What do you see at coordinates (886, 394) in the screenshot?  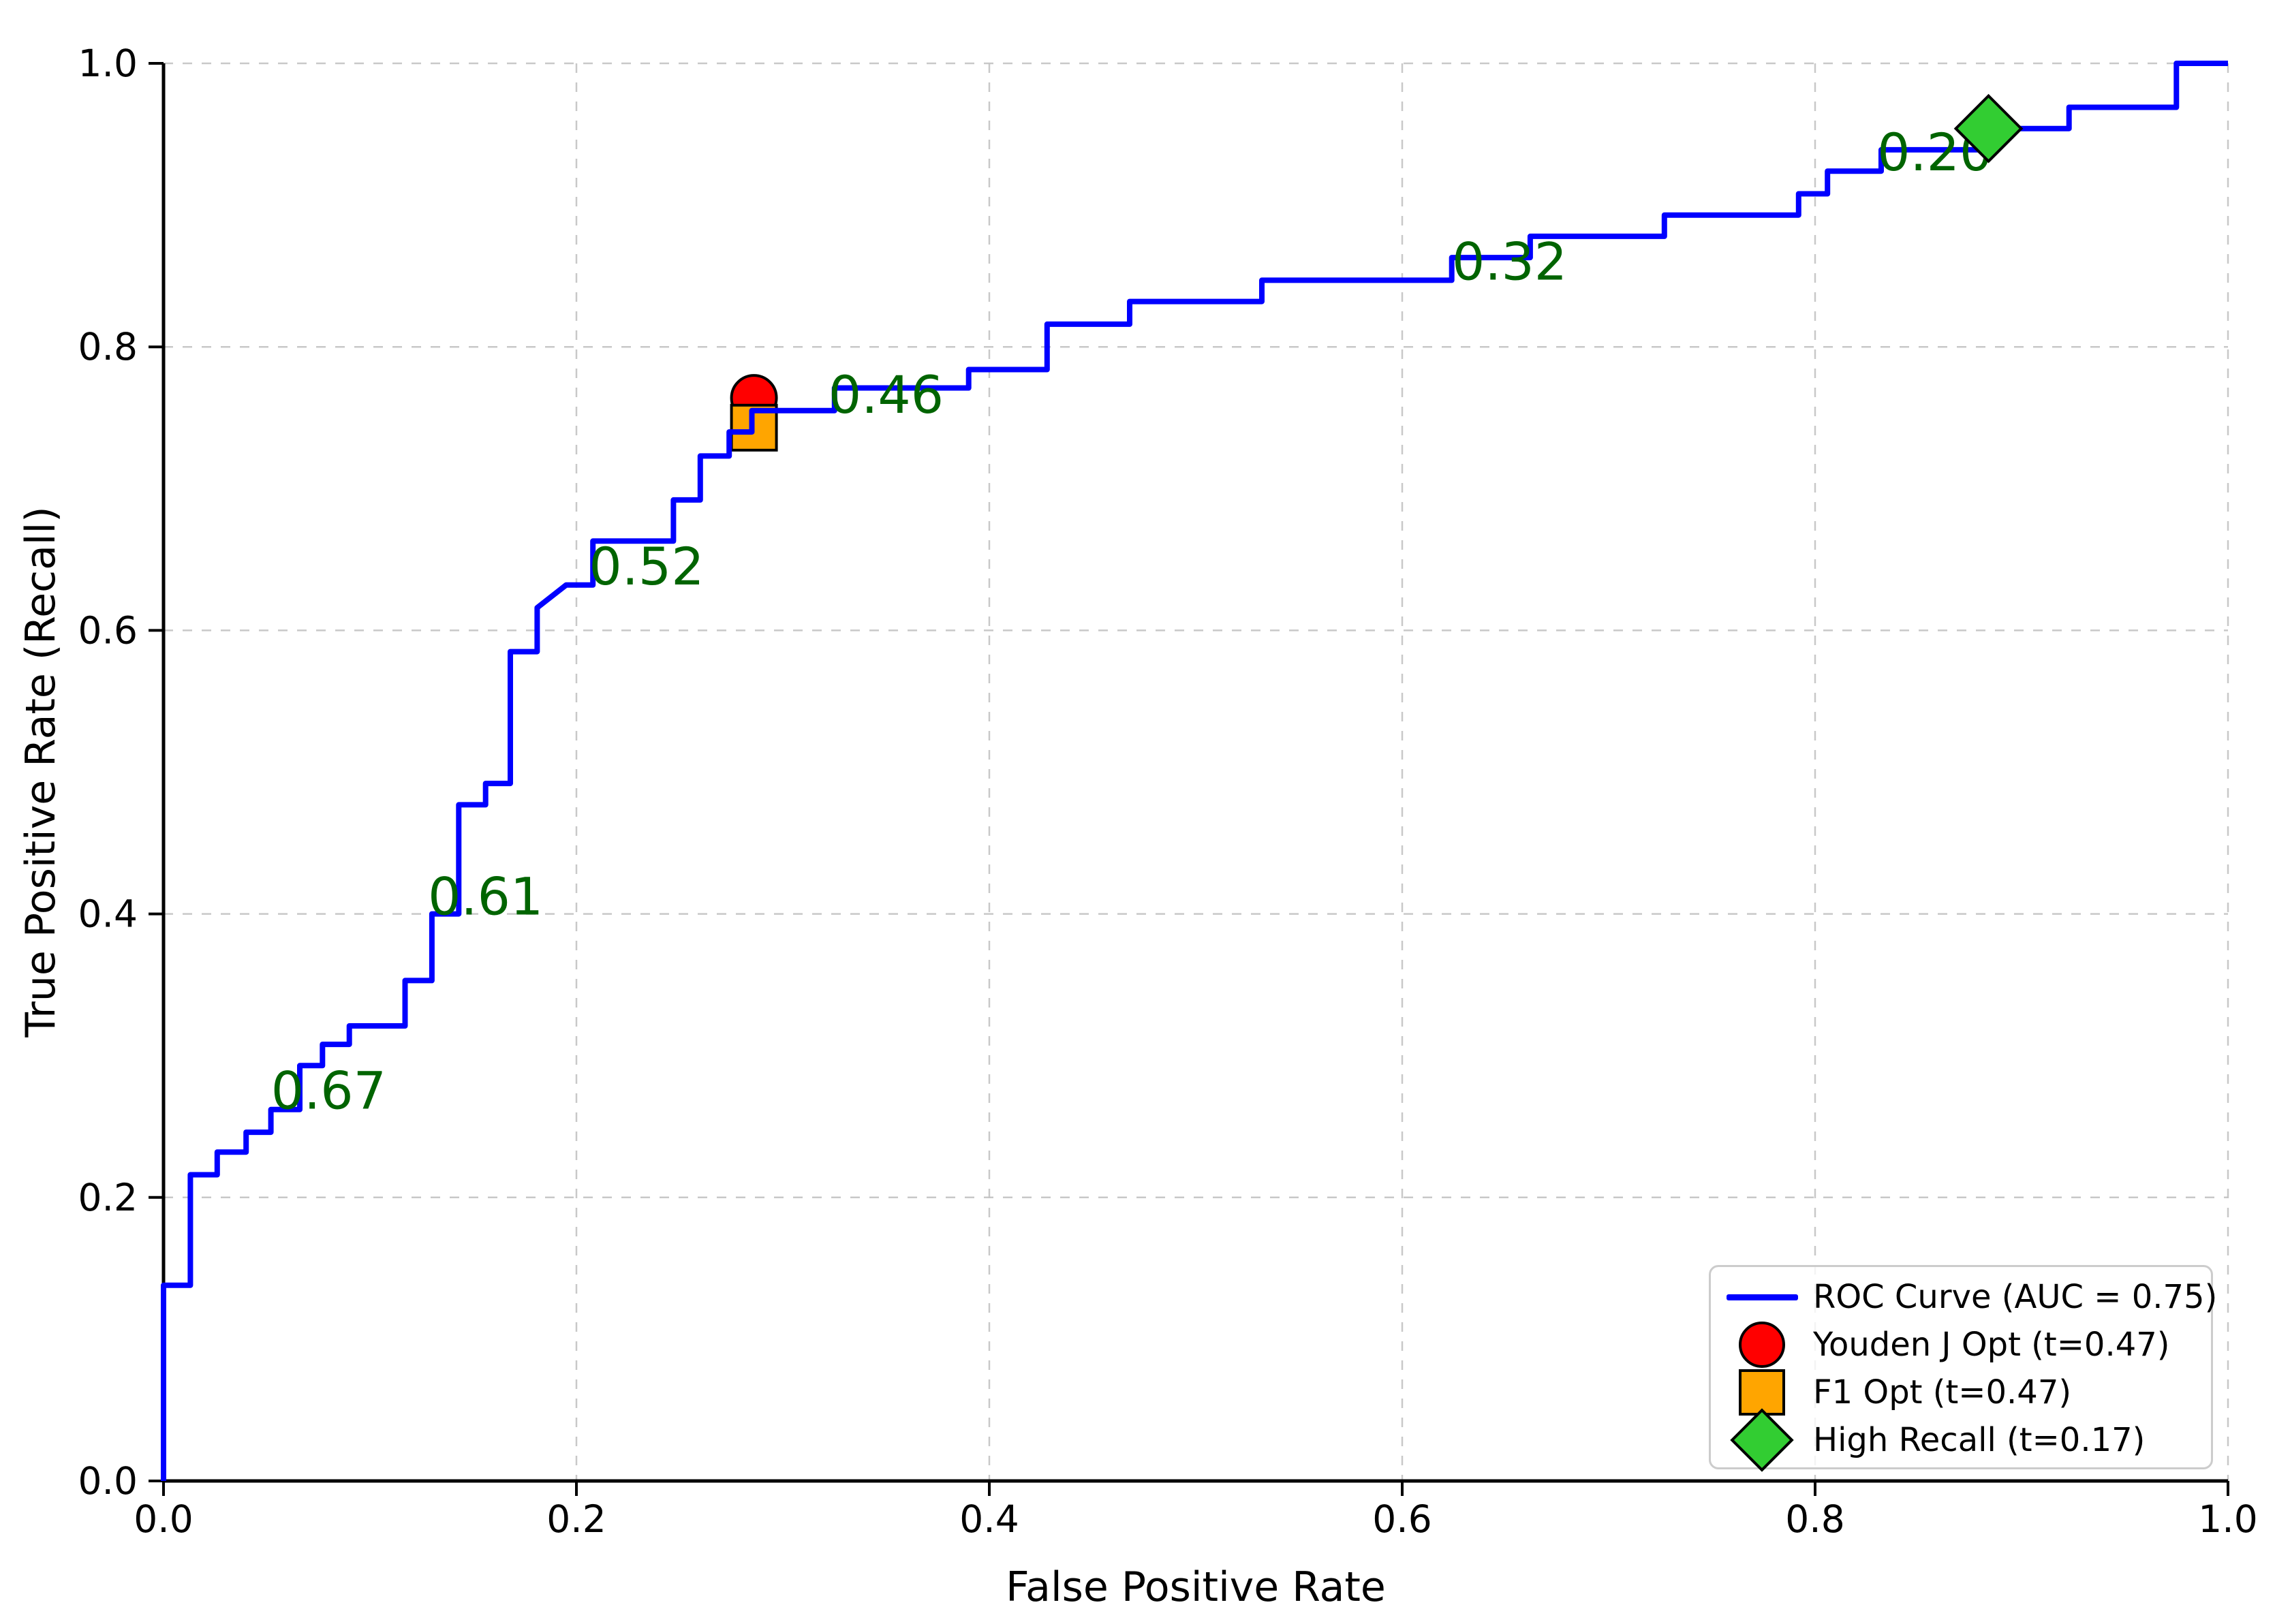 I see `threshold-annotation: 0.46` at bounding box center [886, 394].